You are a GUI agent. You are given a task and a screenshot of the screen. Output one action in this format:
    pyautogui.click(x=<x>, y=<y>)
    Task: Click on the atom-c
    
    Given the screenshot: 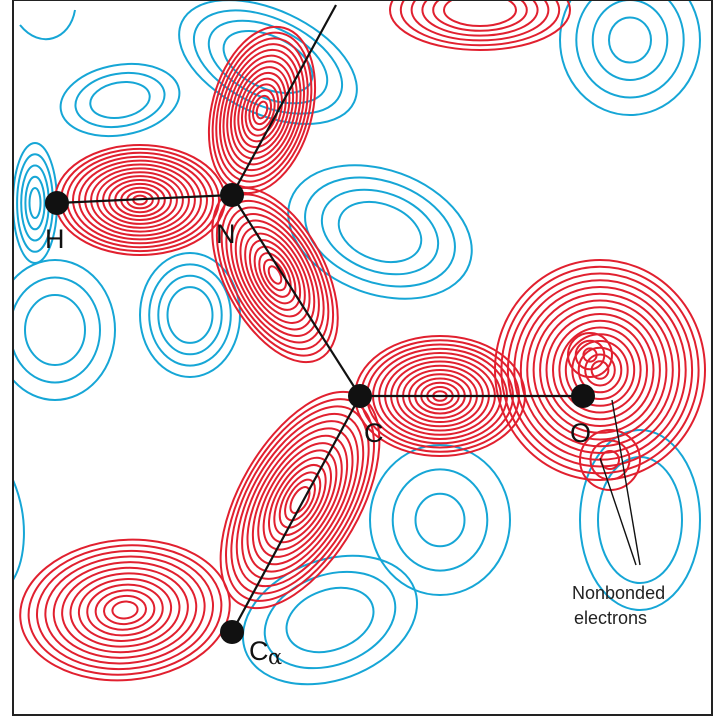 What is the action you would take?
    pyautogui.click(x=360, y=396)
    